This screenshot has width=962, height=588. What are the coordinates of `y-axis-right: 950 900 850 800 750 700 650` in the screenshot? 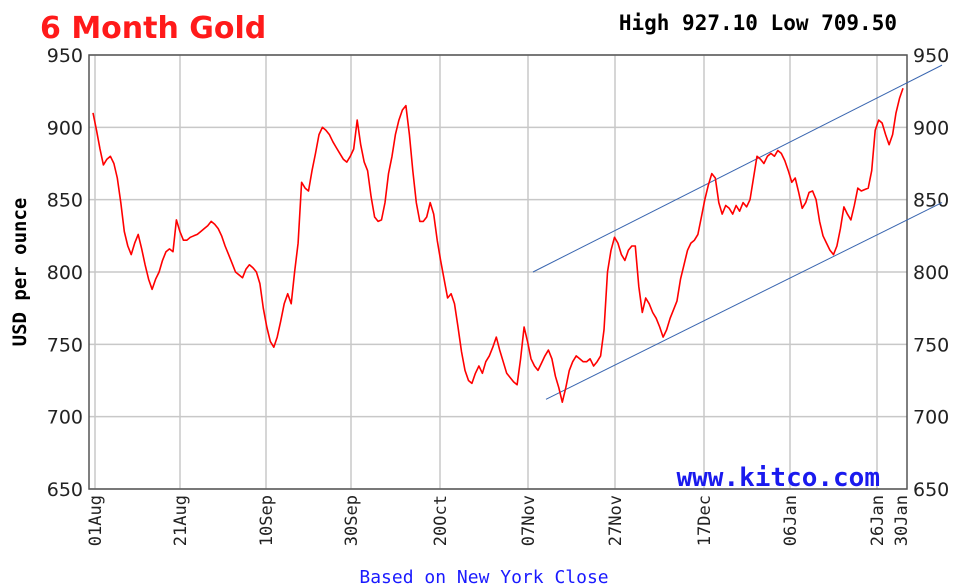 It's located at (931, 273).